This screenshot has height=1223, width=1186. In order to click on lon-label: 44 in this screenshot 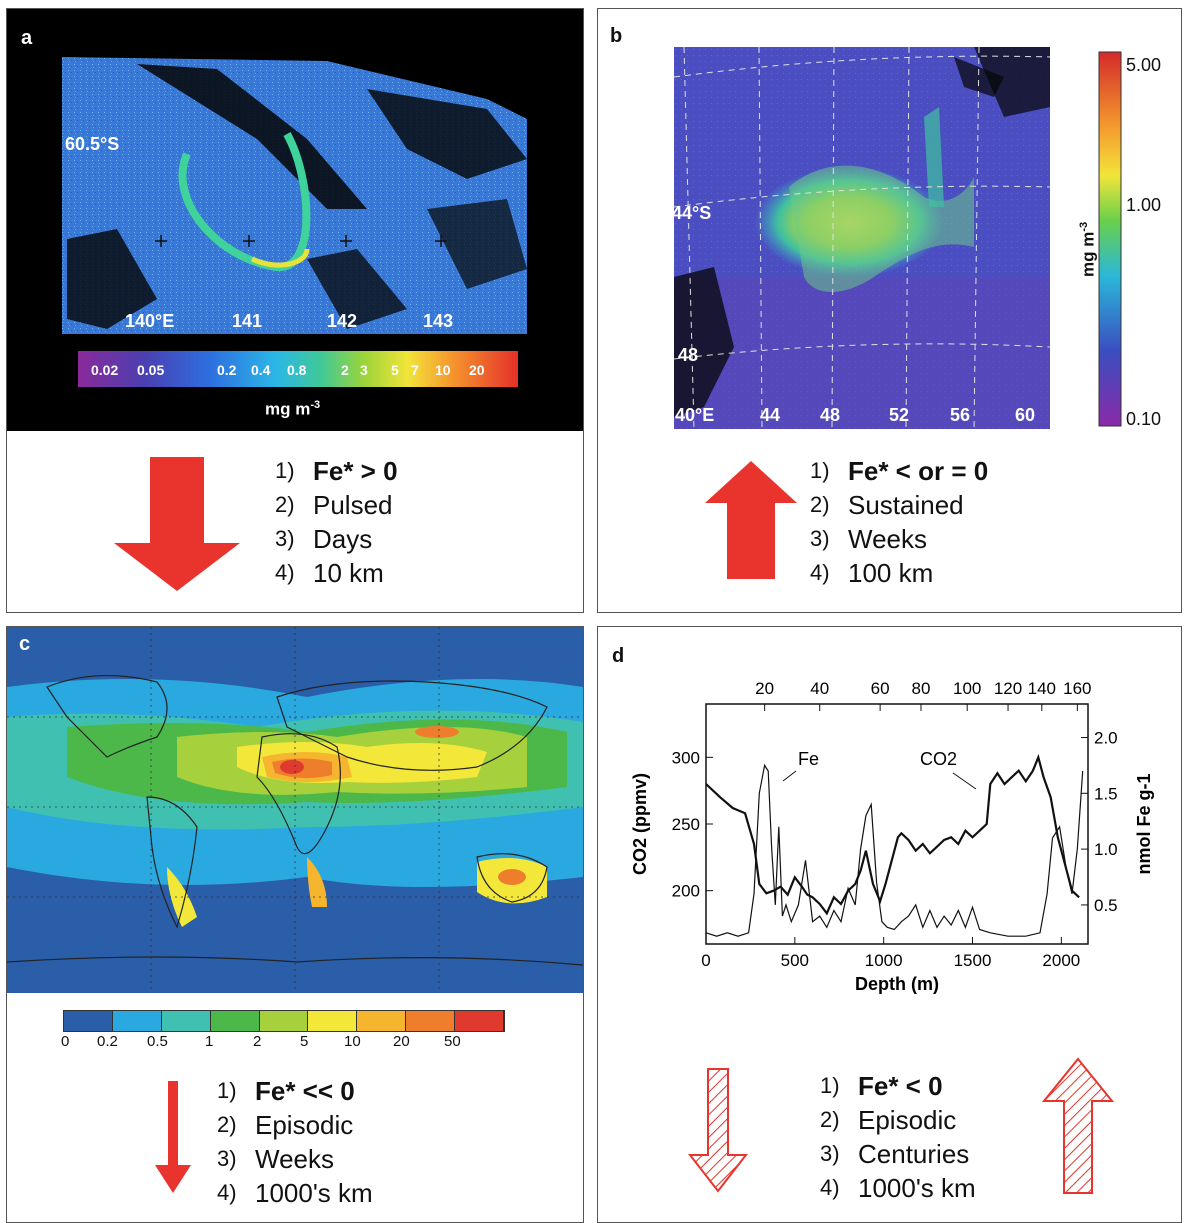, I will do `click(770, 415)`.